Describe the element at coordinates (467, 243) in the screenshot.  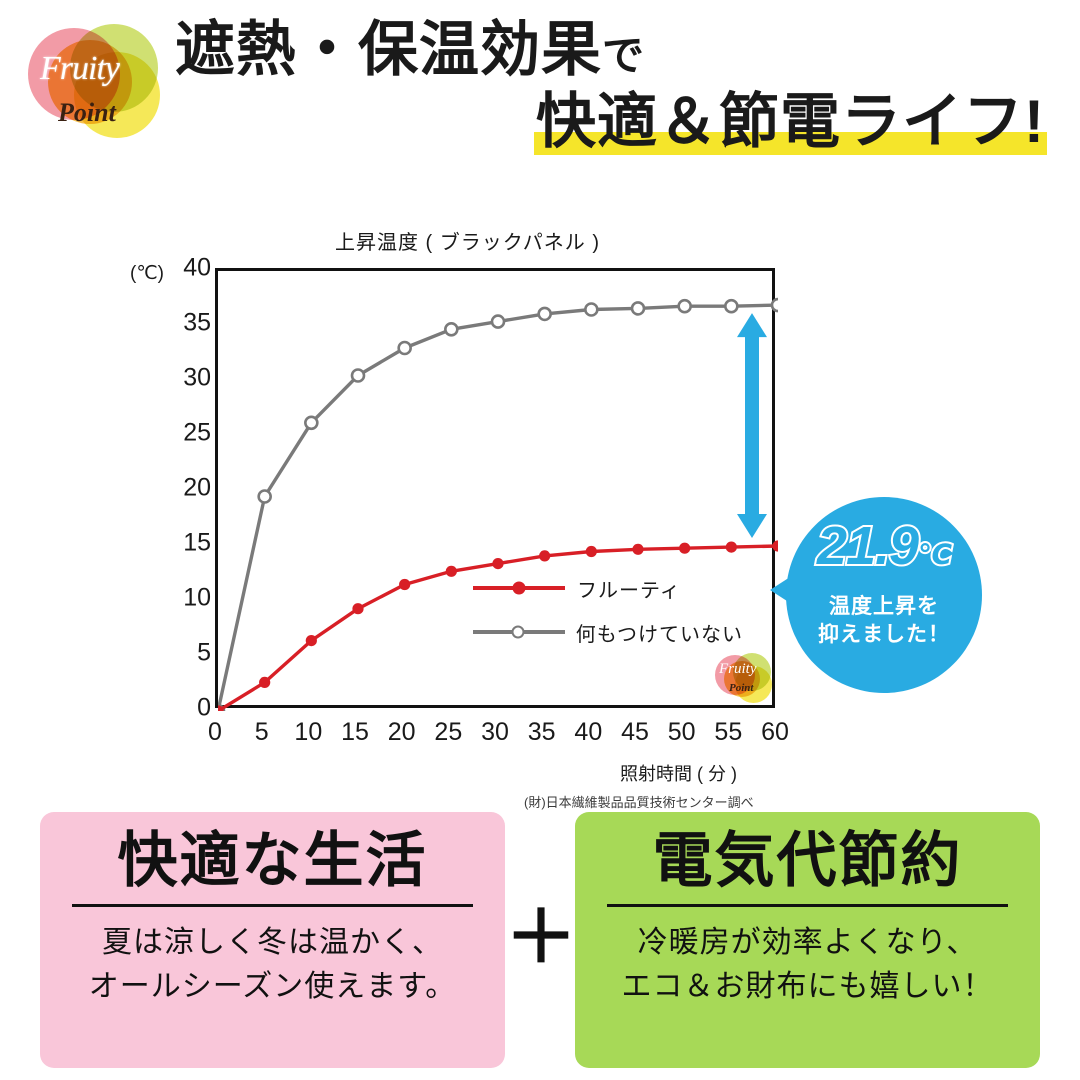
I see `chart-title: 上昇温度 ( ブラックパネル )` at that location.